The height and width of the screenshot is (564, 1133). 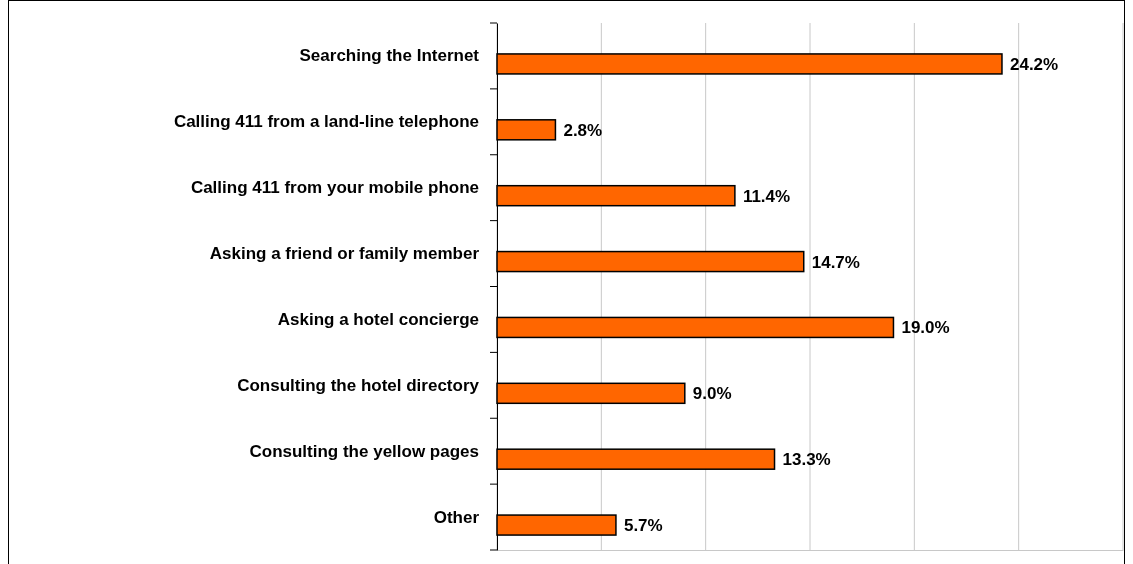 What do you see at coordinates (835, 262) in the screenshot?
I see `data-label: 14.7%` at bounding box center [835, 262].